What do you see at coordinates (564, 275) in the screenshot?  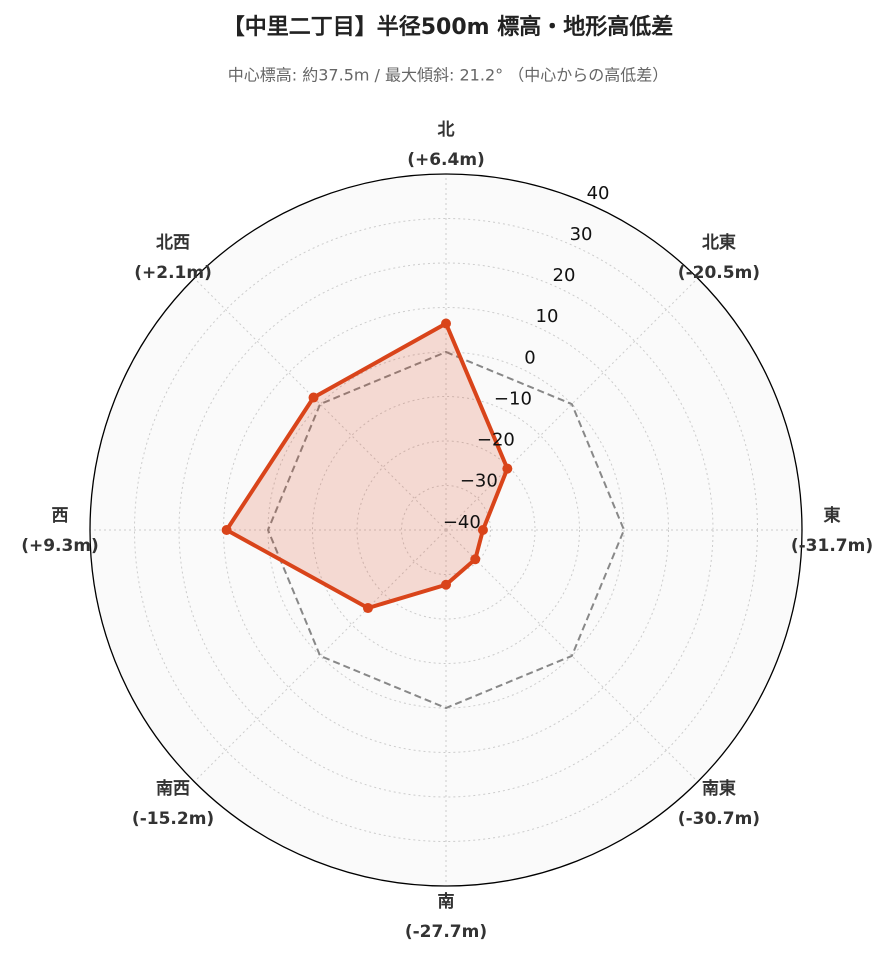 I see `r-tick-label: 20` at bounding box center [564, 275].